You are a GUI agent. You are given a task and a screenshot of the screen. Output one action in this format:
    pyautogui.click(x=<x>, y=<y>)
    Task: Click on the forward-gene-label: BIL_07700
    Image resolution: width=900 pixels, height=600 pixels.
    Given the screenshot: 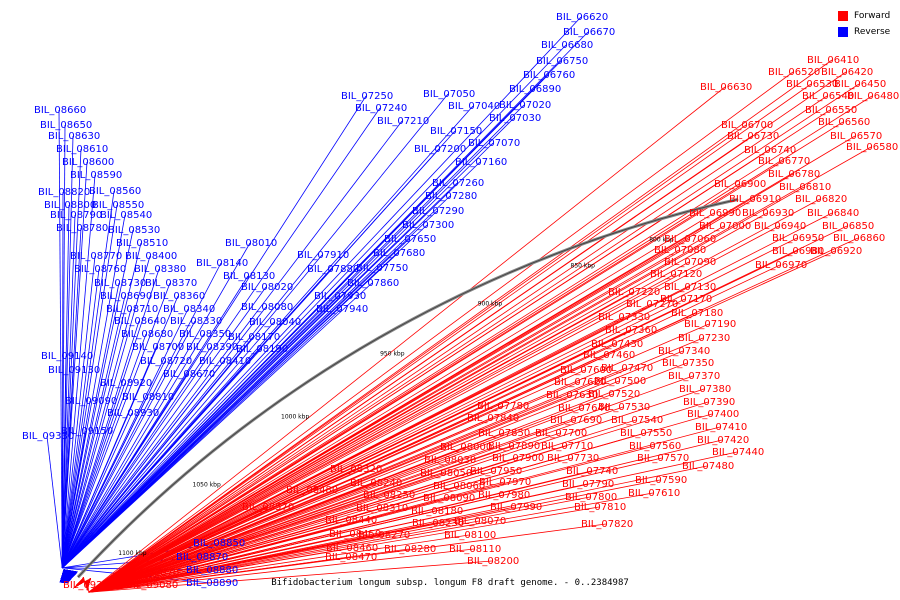 What is the action you would take?
    pyautogui.click(x=561, y=433)
    